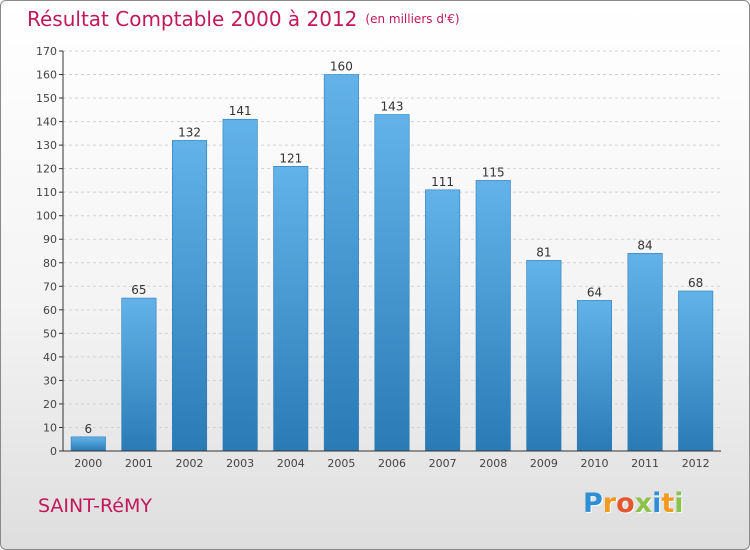 The image size is (750, 550). Describe the element at coordinates (290, 158) in the screenshot. I see `bar-value-label: 121` at that location.